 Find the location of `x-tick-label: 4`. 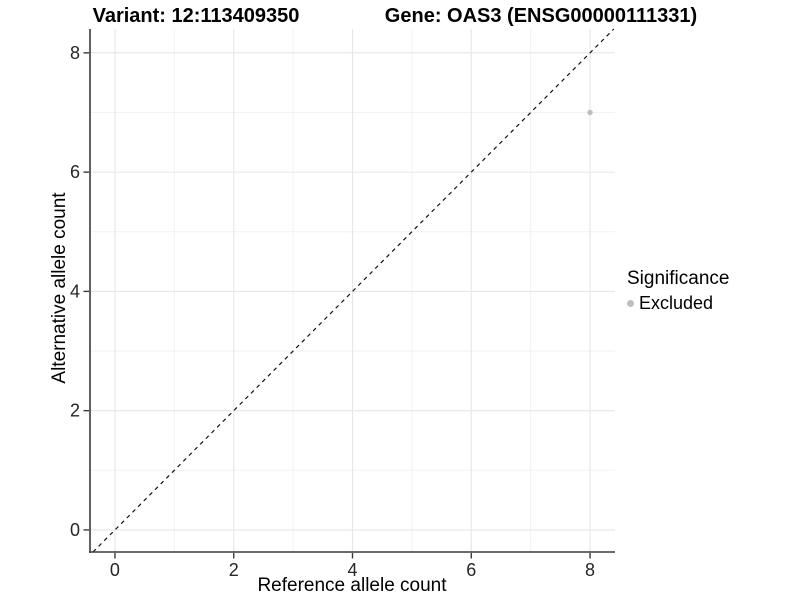

x-tick-label: 4 is located at coordinates (352, 570).